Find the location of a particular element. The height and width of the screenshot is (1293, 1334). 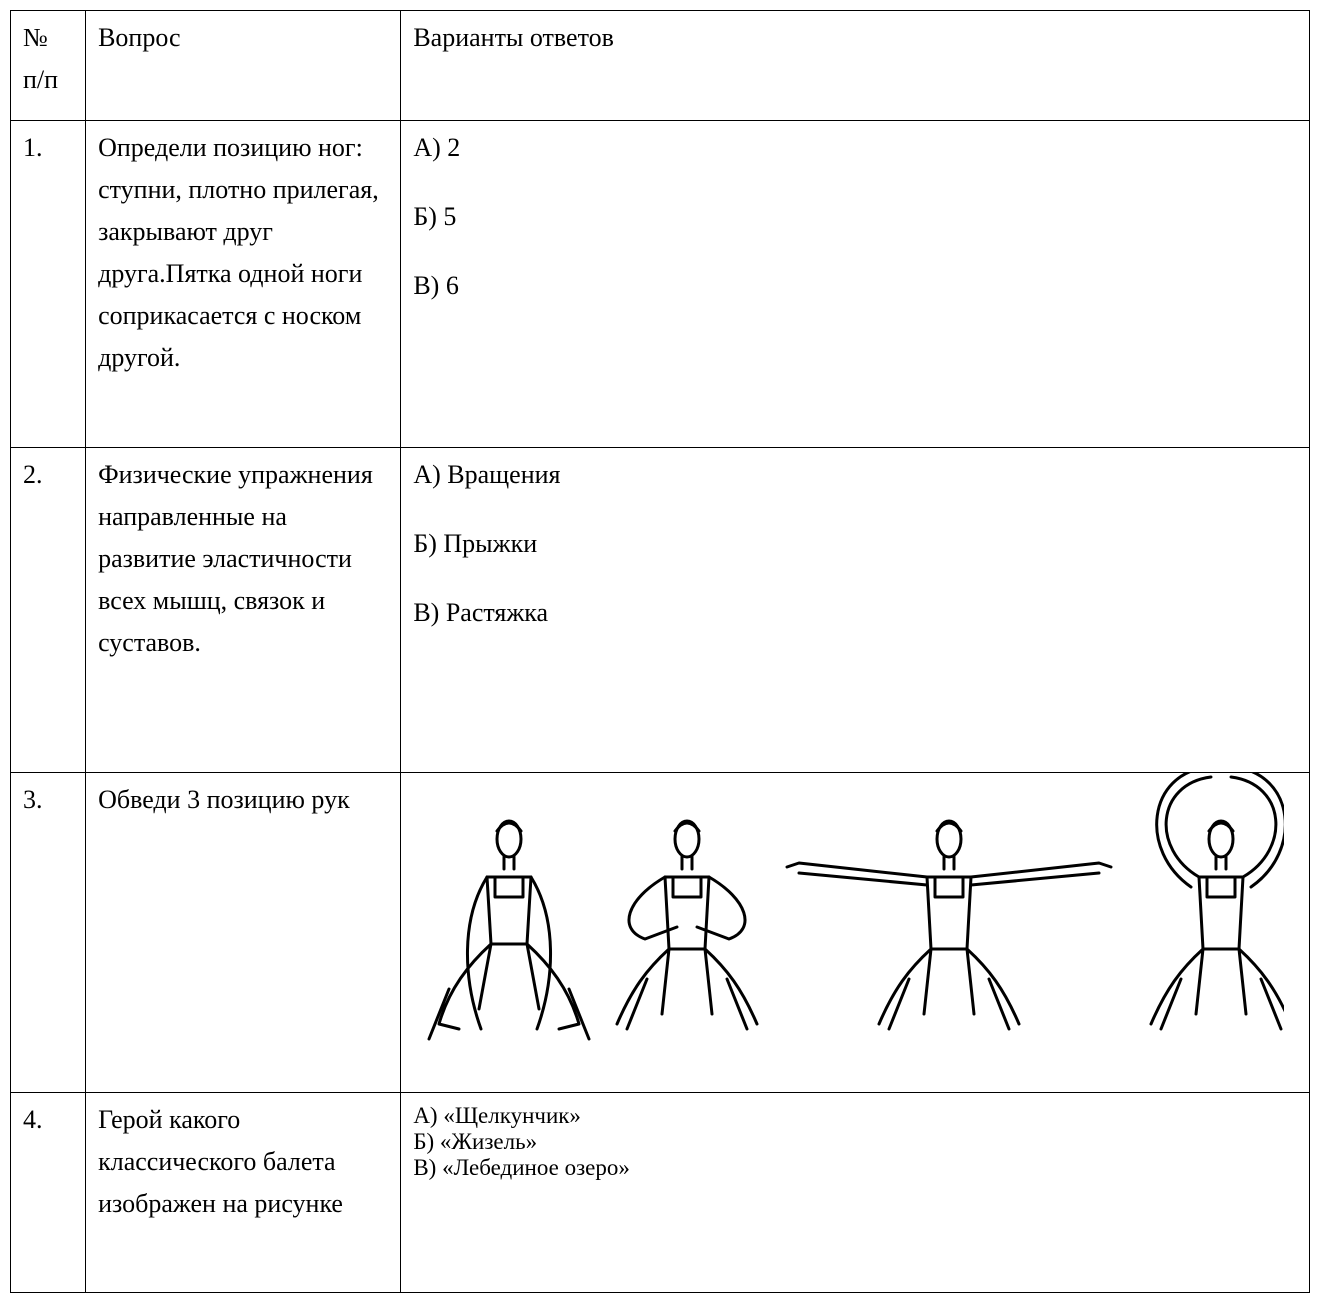

header-cell: № п/п is located at coordinates (48, 65).